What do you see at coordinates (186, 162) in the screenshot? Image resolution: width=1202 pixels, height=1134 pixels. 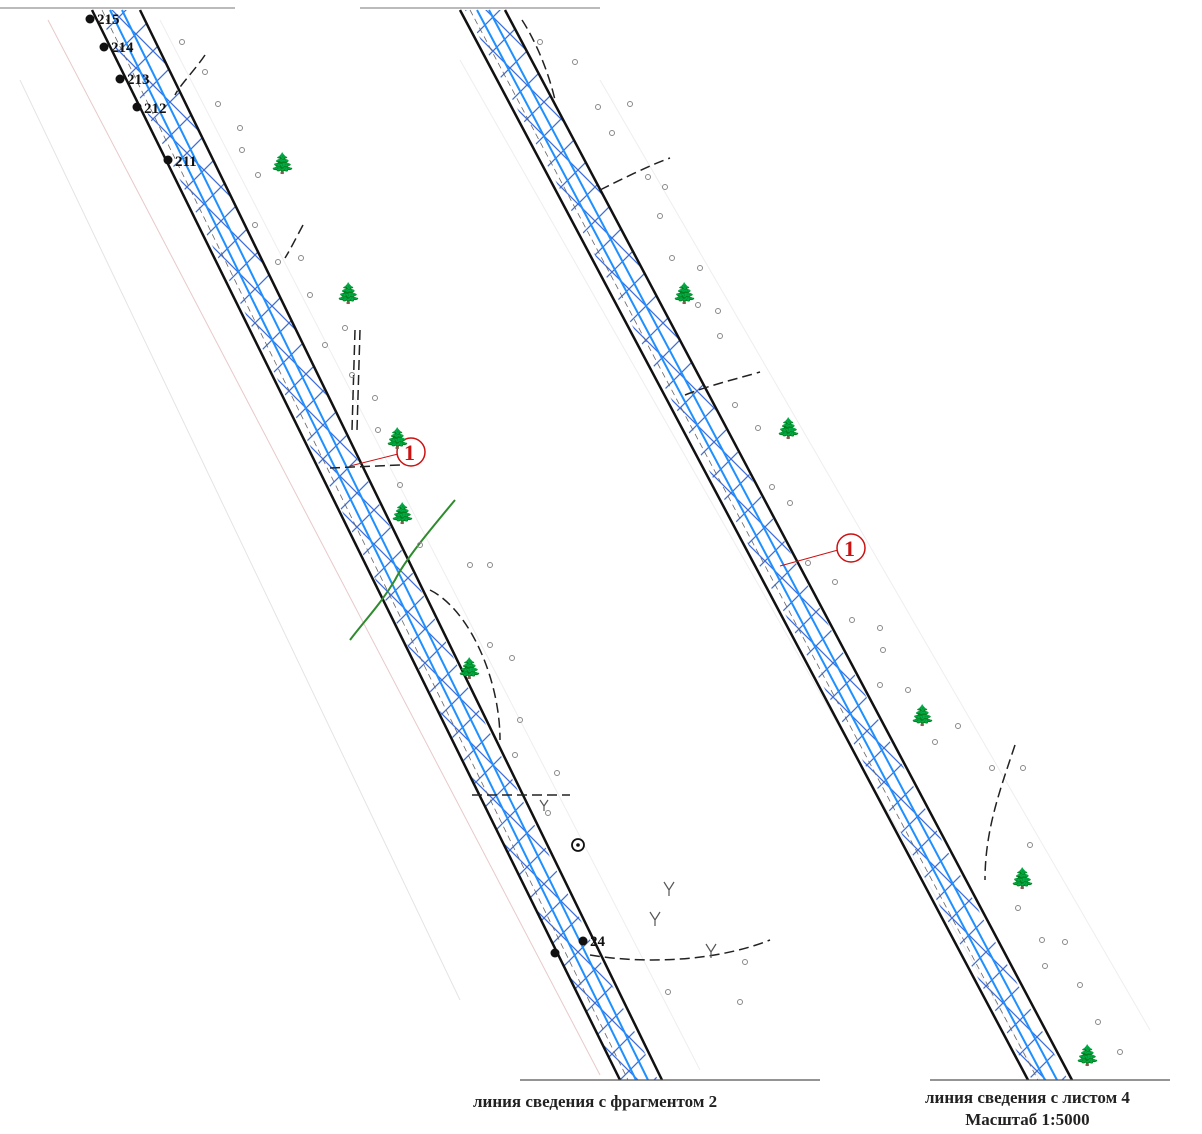 I see `point-label-211: 211` at bounding box center [186, 162].